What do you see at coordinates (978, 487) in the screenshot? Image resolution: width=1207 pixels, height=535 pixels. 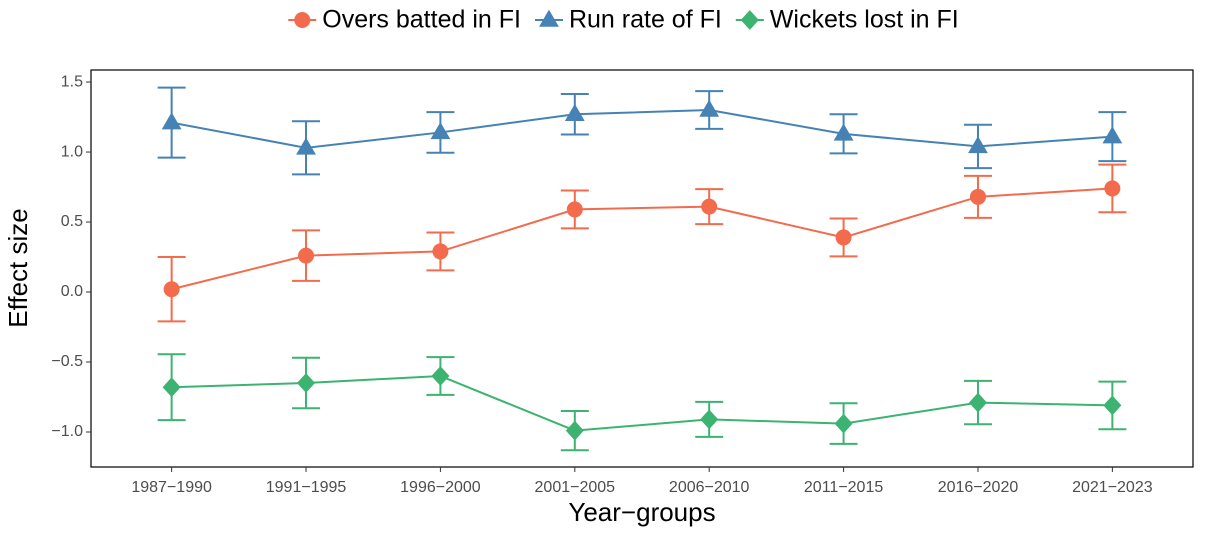 I see `x-tick-label: 2016−2020` at bounding box center [978, 487].